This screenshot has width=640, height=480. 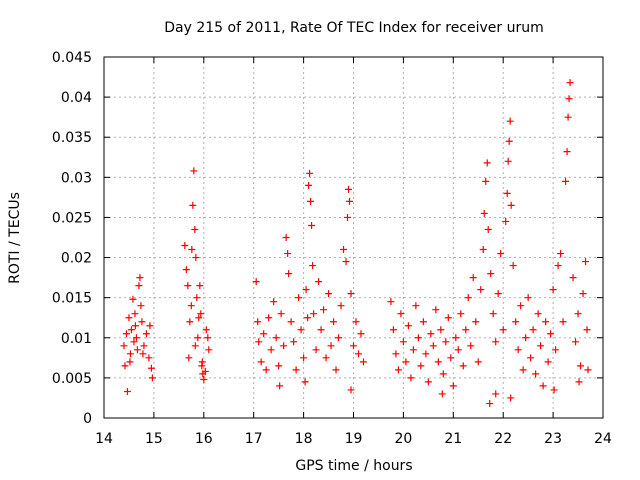 What do you see at coordinates (72, 58) in the screenshot?
I see `y-tick-label: 0.045` at bounding box center [72, 58].